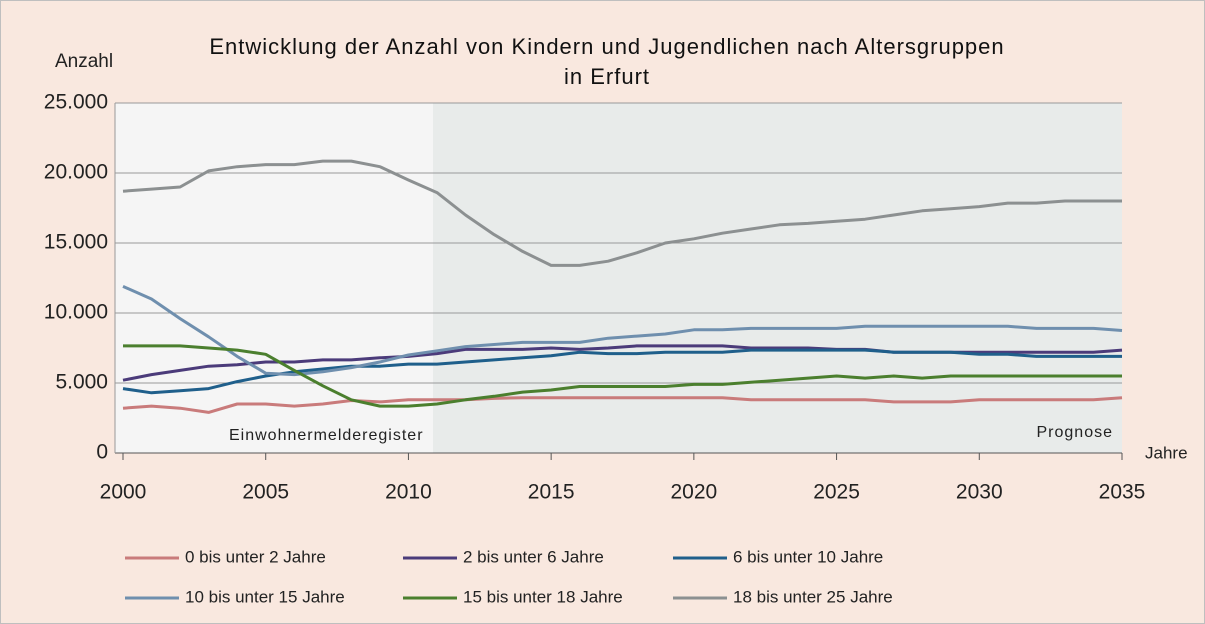 This screenshot has width=1205, height=624. I want to click on legend-label: 6 bis unter 10 Jahre, so click(808, 556).